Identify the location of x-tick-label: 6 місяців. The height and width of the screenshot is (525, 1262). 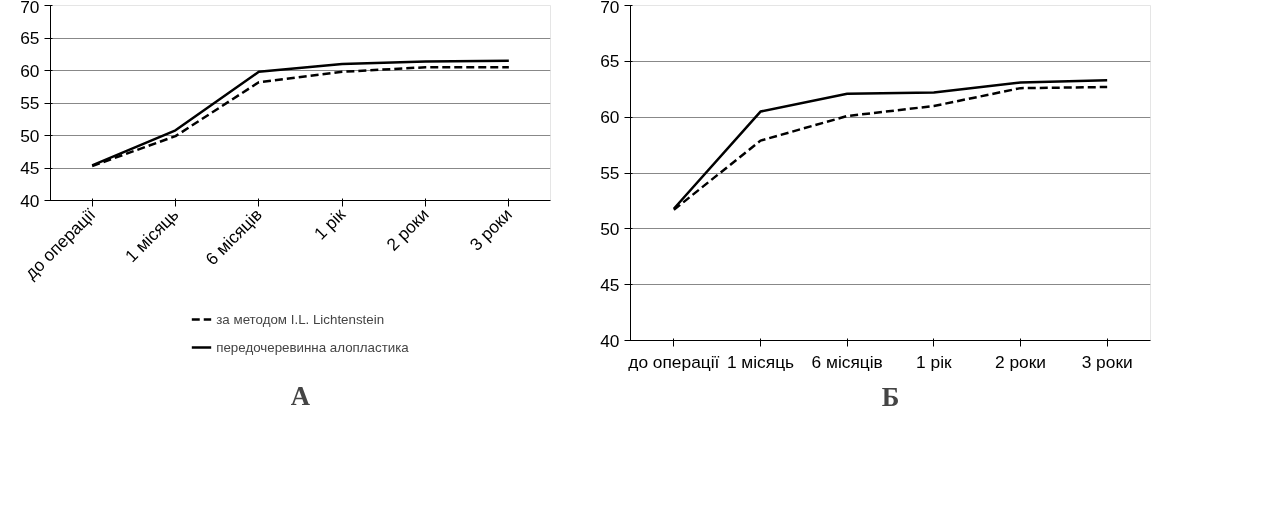
(847, 361).